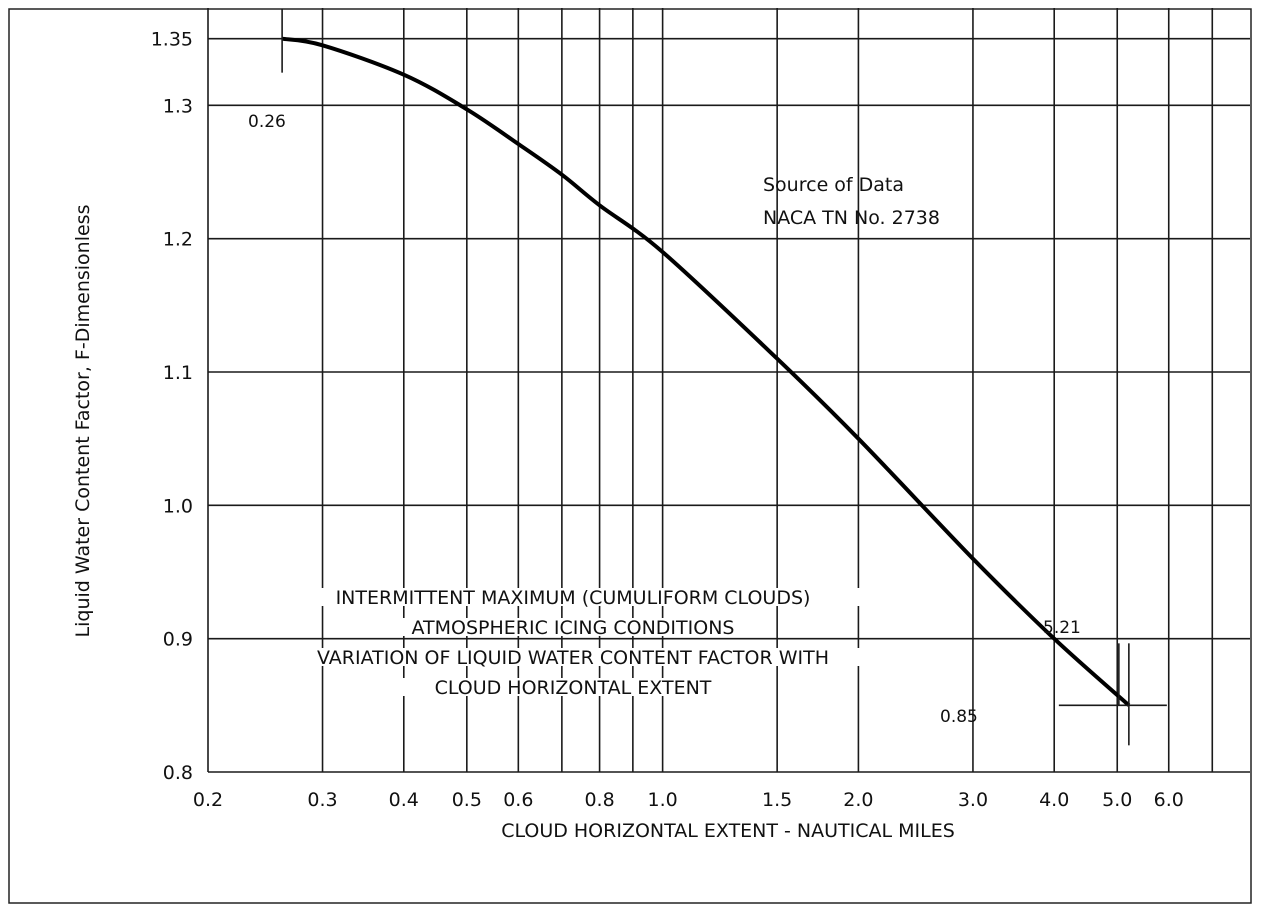 This screenshot has height=917, width=1266. Describe the element at coordinates (777, 800) in the screenshot. I see `x-tick-label: 1.5` at that location.